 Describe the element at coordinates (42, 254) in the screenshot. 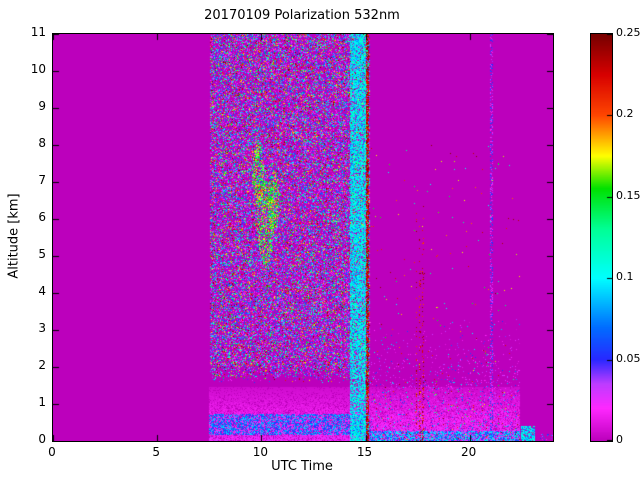

I see `y-tick-label: 5` at that location.